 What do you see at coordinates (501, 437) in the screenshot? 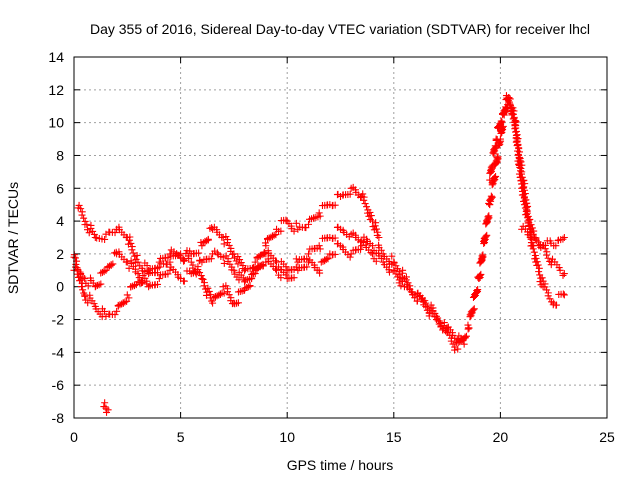
I see `x-tick-label: 20` at bounding box center [501, 437].